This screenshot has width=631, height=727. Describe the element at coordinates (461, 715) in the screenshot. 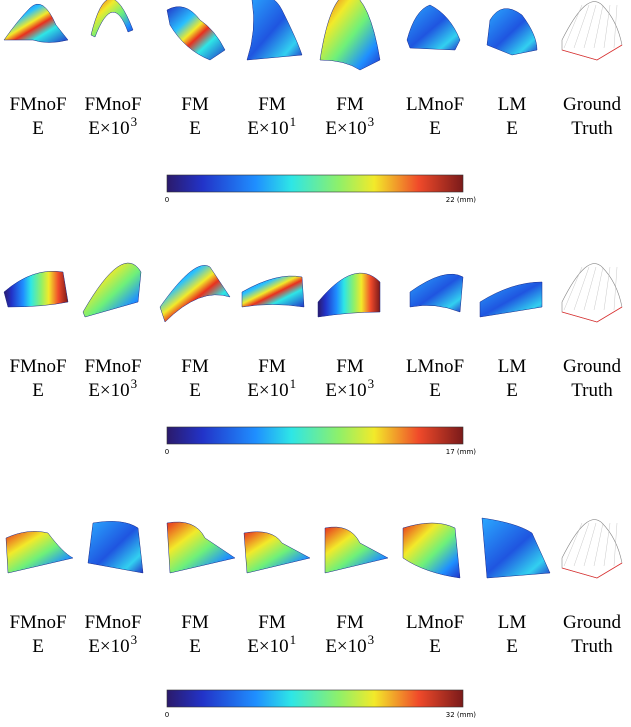

I see `colorbar-max: 32 (mm)` at that location.